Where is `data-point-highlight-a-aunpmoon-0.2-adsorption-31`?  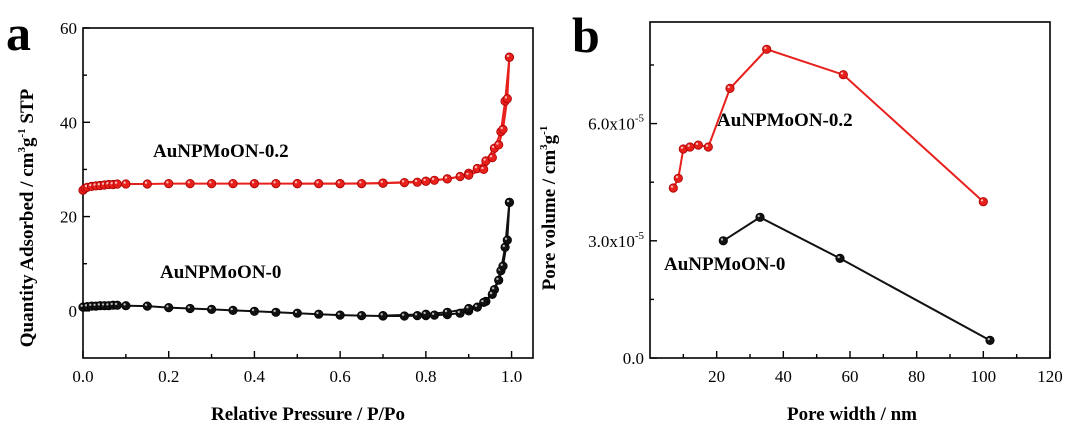
data-point-highlight-a-aunpmoon-0.2-adsorption-31 is located at coordinates (484, 159).